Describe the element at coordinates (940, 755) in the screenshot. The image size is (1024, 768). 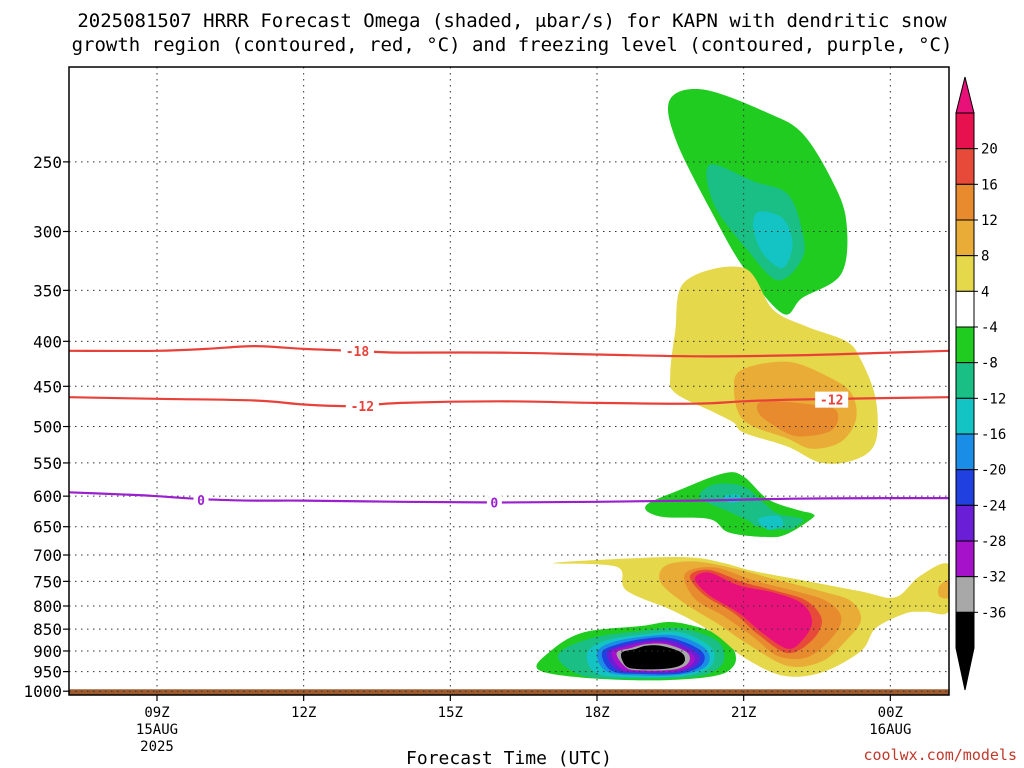
I see `credit-text: coolwx.com/models` at that location.